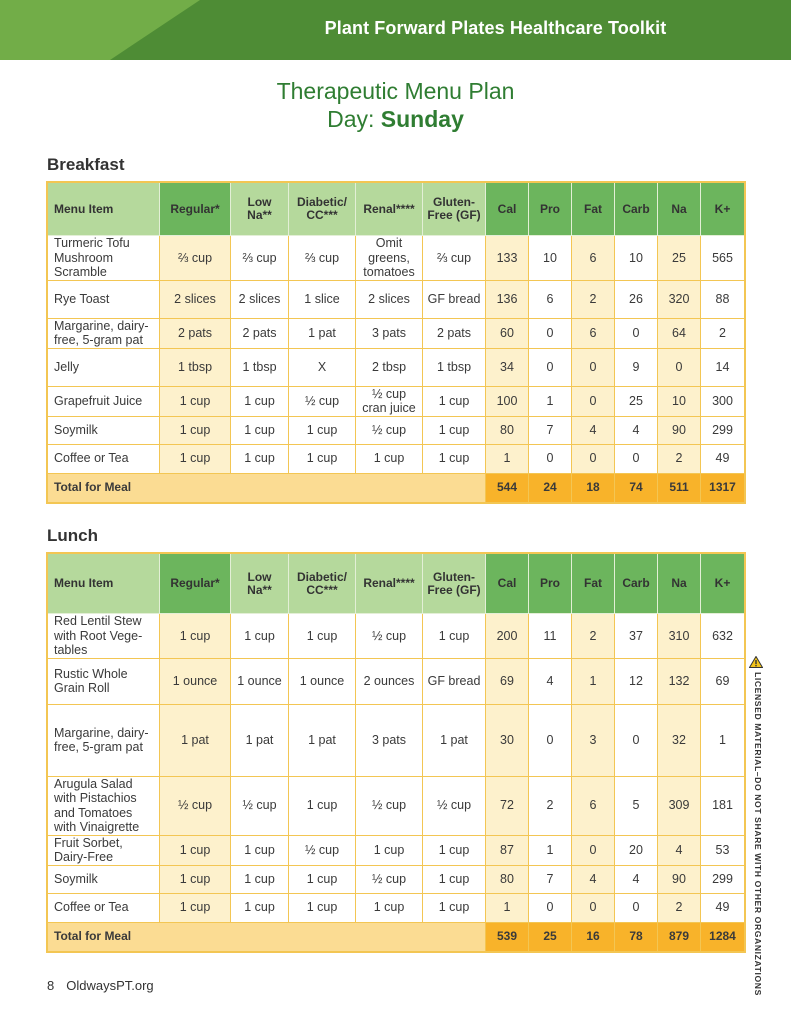  Describe the element at coordinates (679, 458) in the screenshot. I see `cell-na: 2` at that location.